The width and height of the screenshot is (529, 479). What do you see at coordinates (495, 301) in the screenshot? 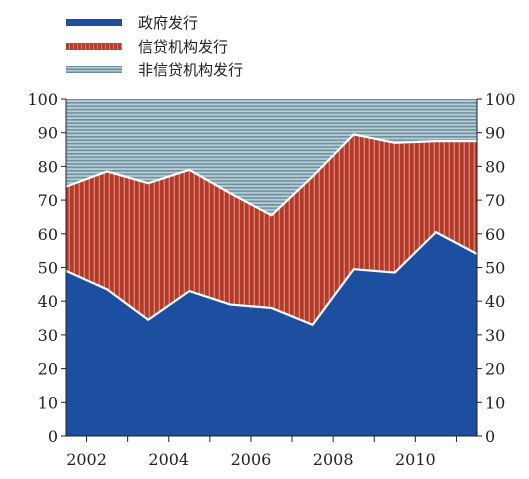
I see `y-tick-label-right: 40` at bounding box center [495, 301].